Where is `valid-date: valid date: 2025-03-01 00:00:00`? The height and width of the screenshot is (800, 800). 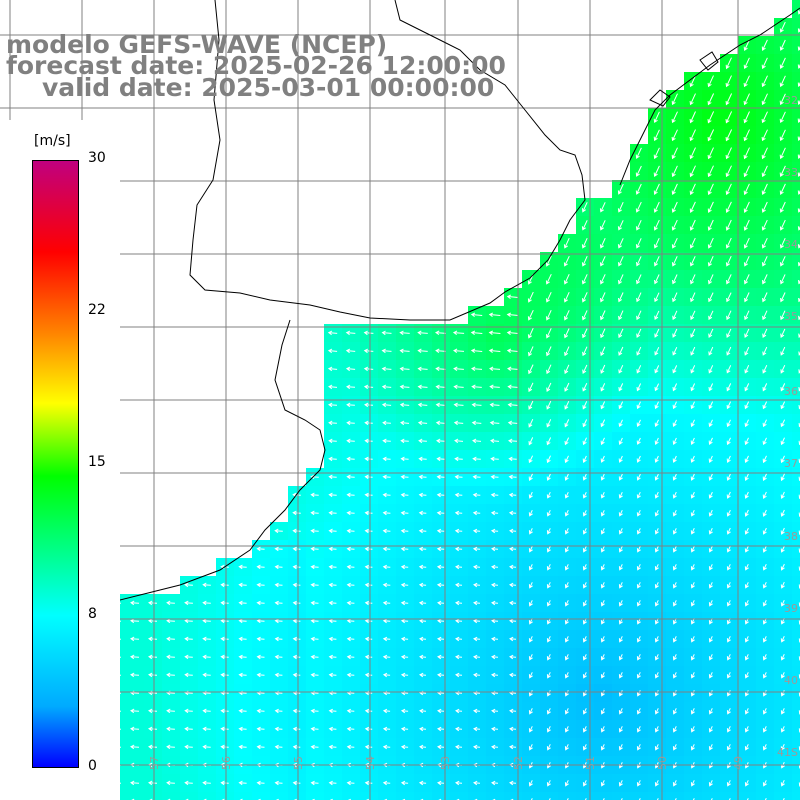 valid-date: valid date: 2025-03-01 00:00:00 is located at coordinates (268, 87).